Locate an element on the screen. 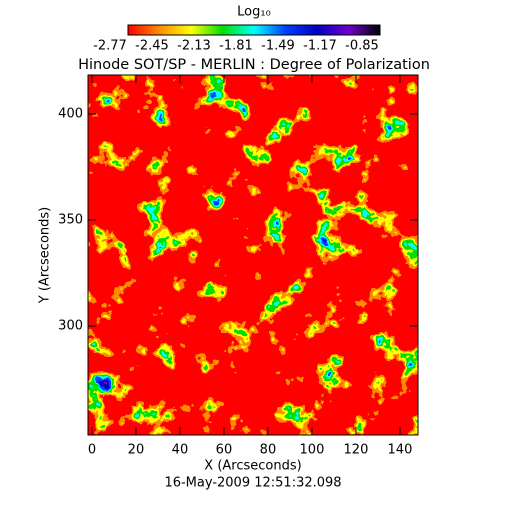  x-tick-label: 40 is located at coordinates (180, 450).